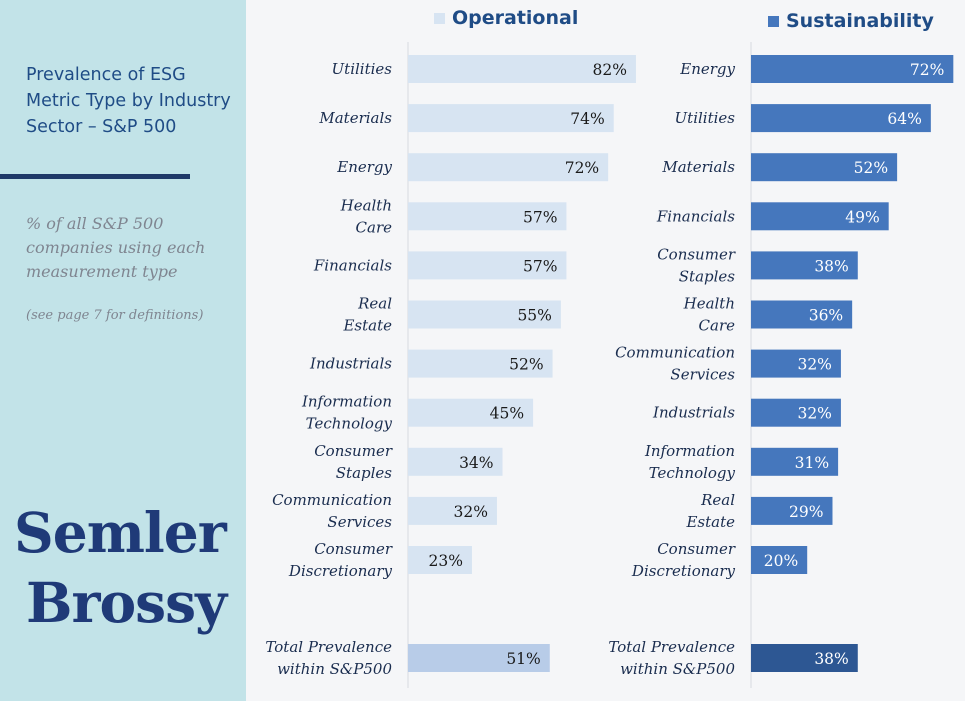 This screenshot has height=701, width=965. What do you see at coordinates (683, 571) in the screenshot?
I see `sustainability-bar-10-category-label: Discretionary` at bounding box center [683, 571].